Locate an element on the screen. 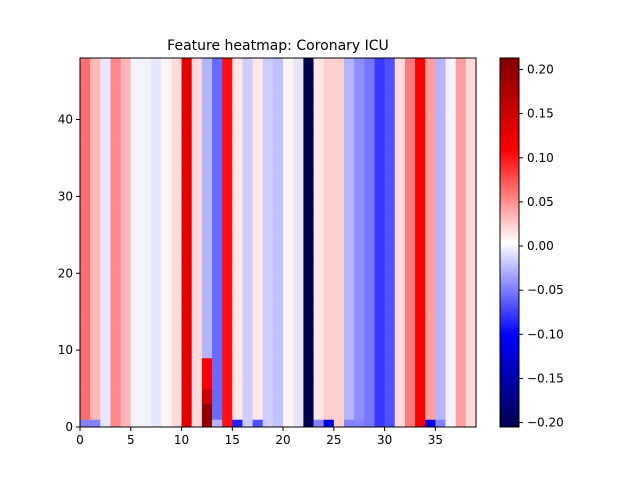  x-axis: 0 5 10 15 20 25 30 35 is located at coordinates (259, 437).